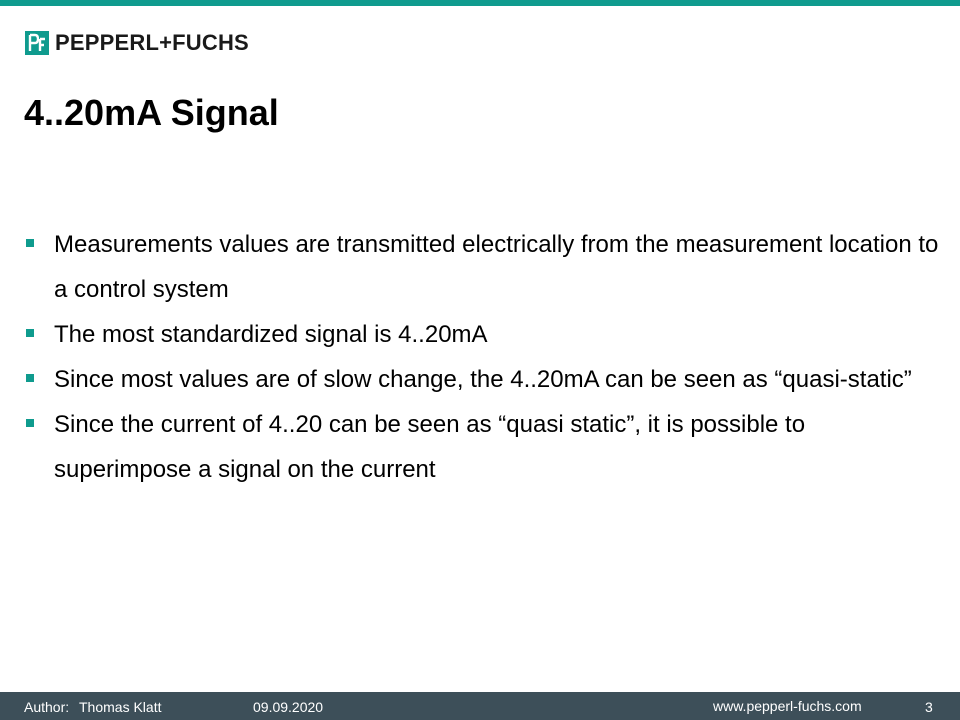 The image size is (960, 720). What do you see at coordinates (120, 707) in the screenshot?
I see `footer-author: Thomas Klatt` at bounding box center [120, 707].